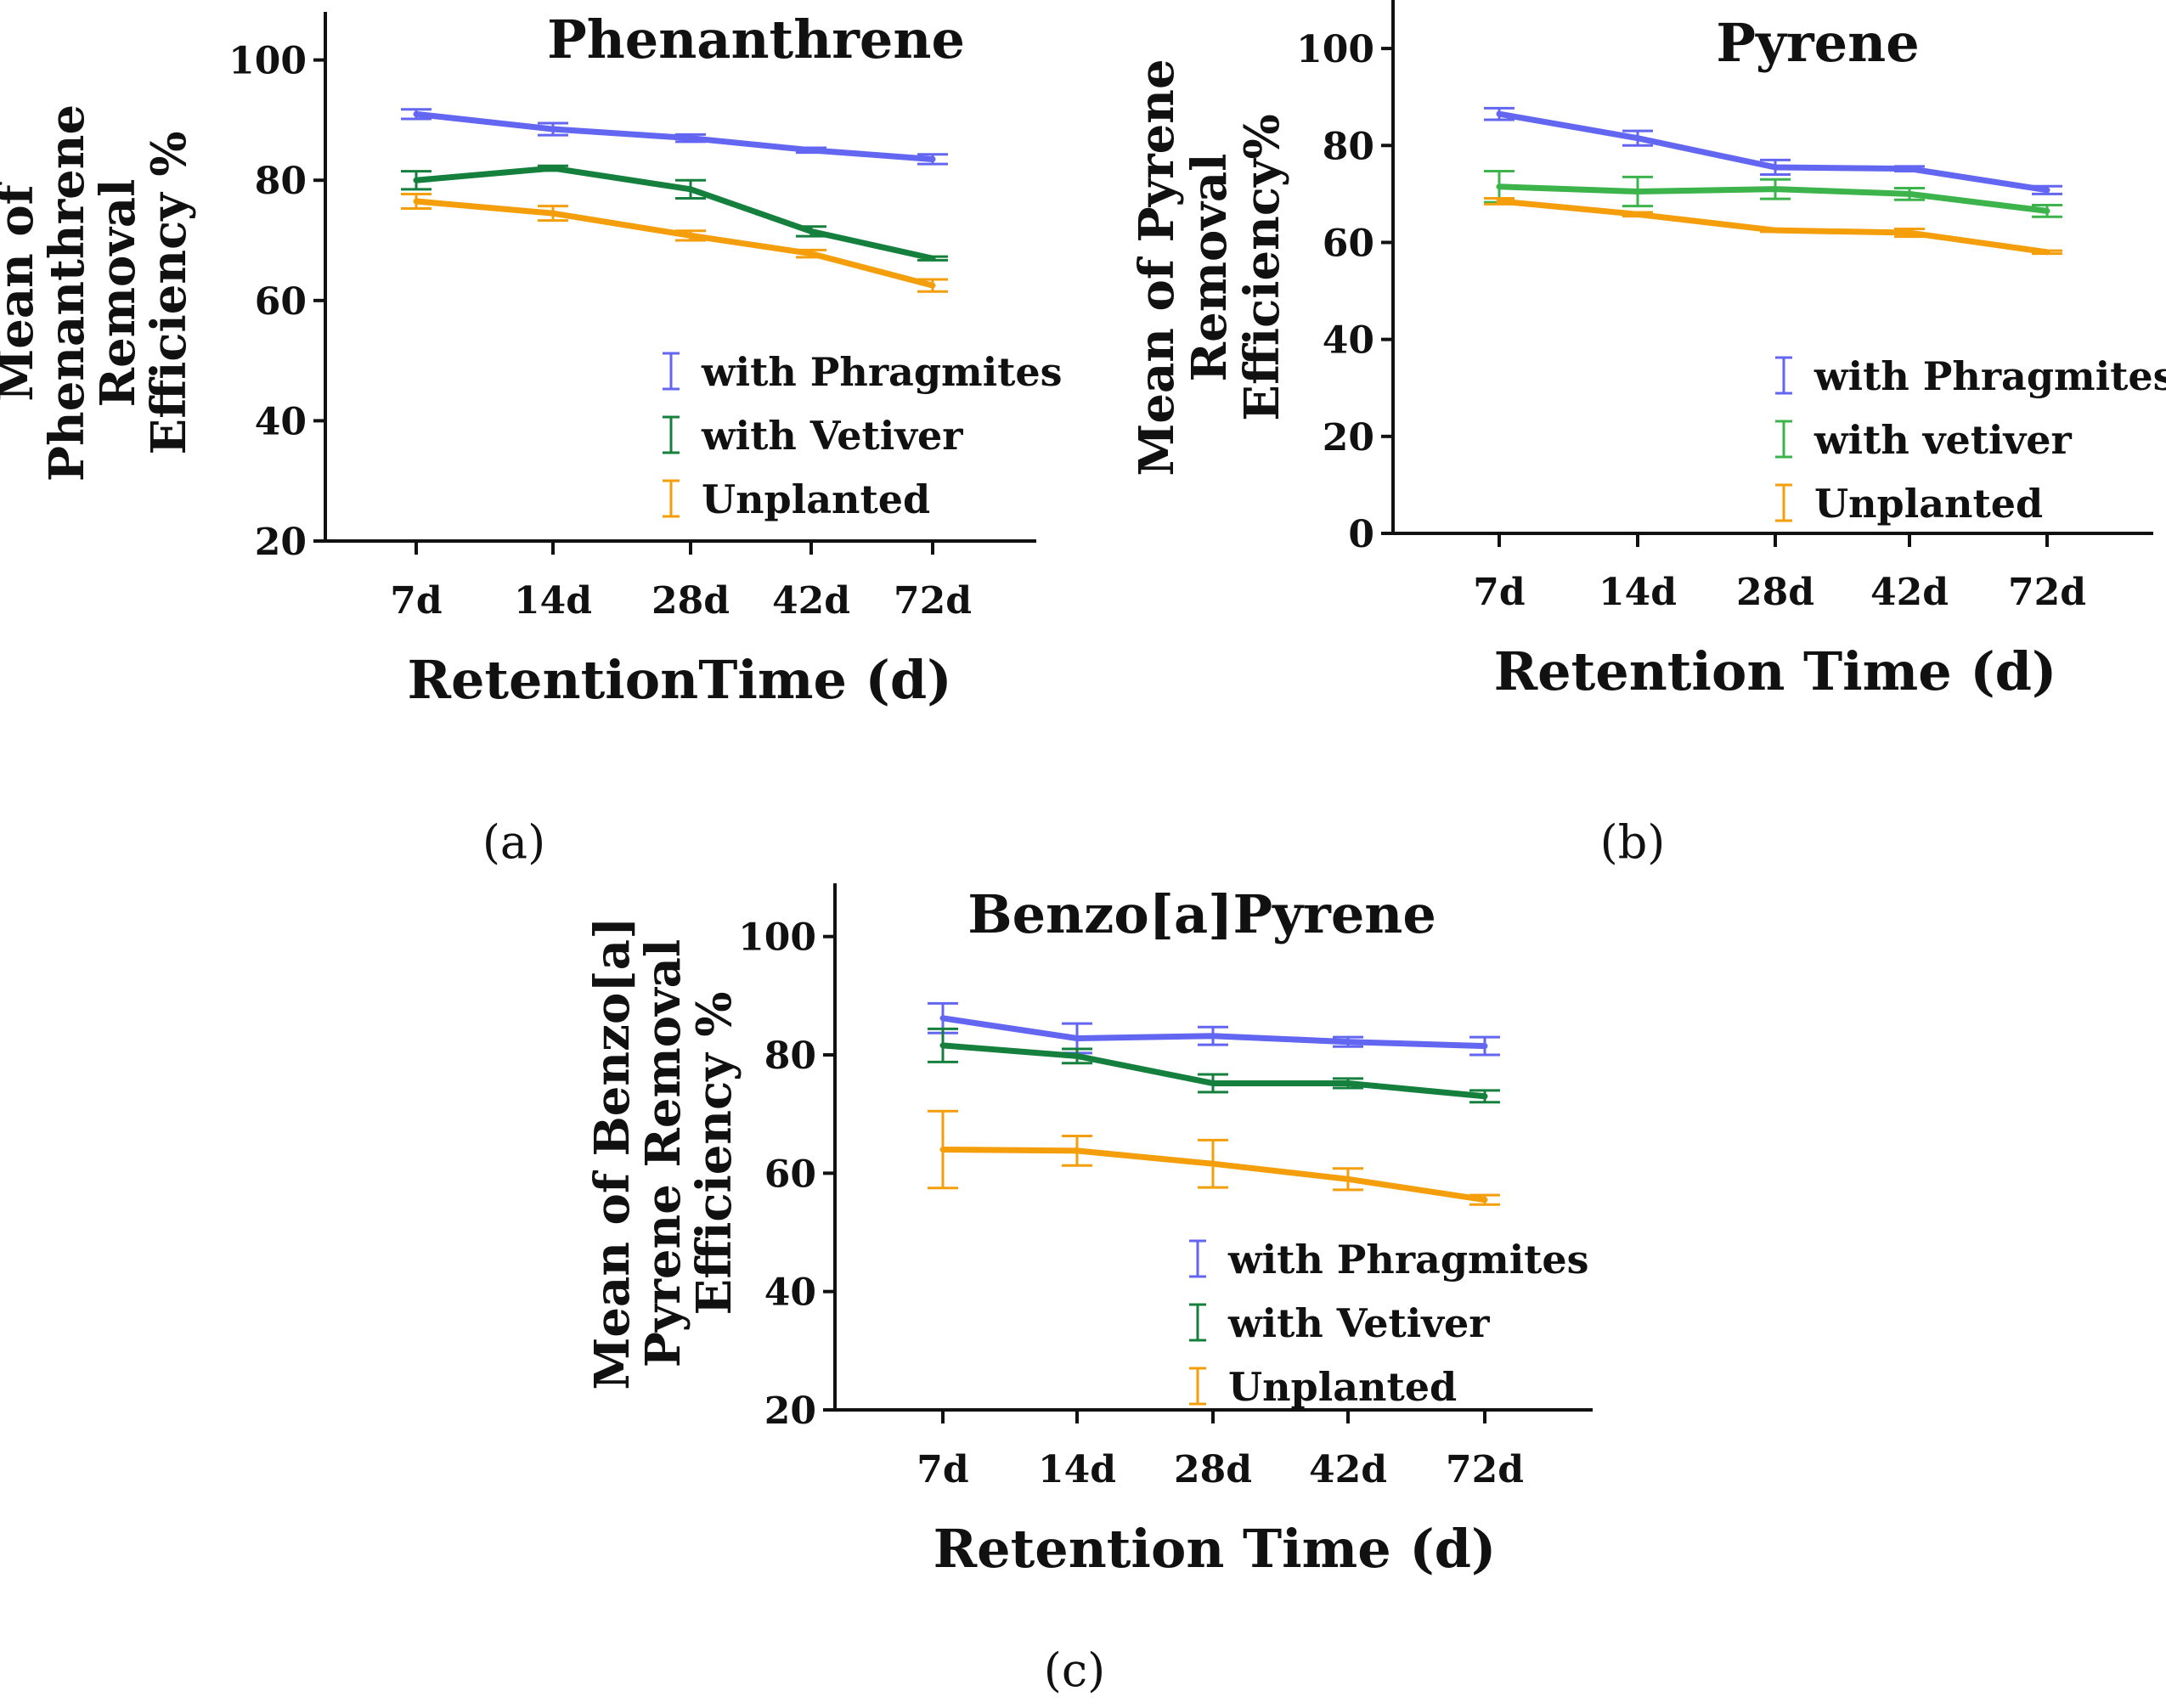 The image size is (2166, 1708). I want to click on y-axis-label: Mean ofPhenanthreneRemovalEfficiency %, so click(98, 293).